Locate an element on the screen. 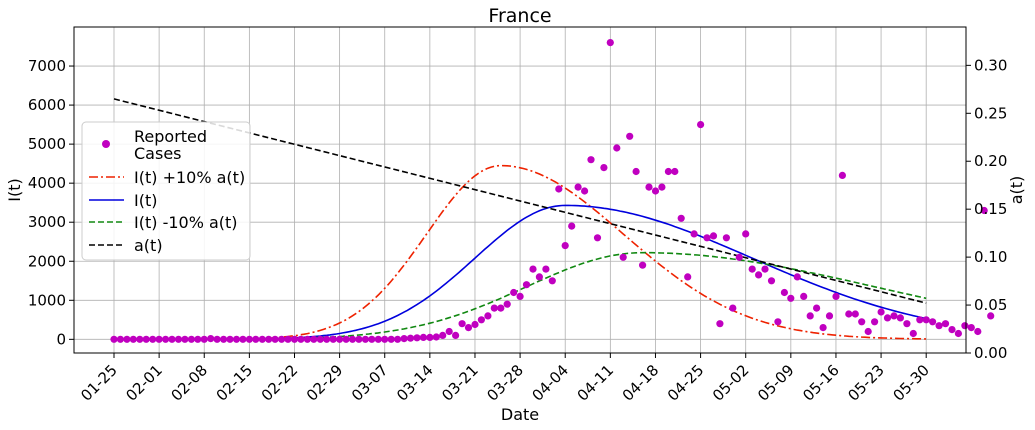 This screenshot has height=430, width=1035. y2-tick-label: 0.10 is located at coordinates (990, 257).